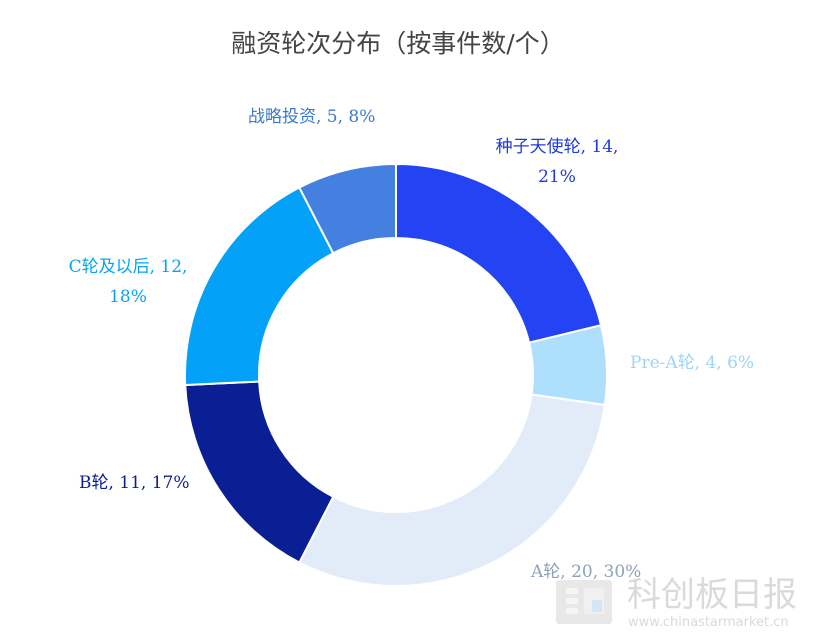 The image size is (817, 643). Describe the element at coordinates (128, 297) in the screenshot. I see `slice-label-4-line-1: 18%` at that location.